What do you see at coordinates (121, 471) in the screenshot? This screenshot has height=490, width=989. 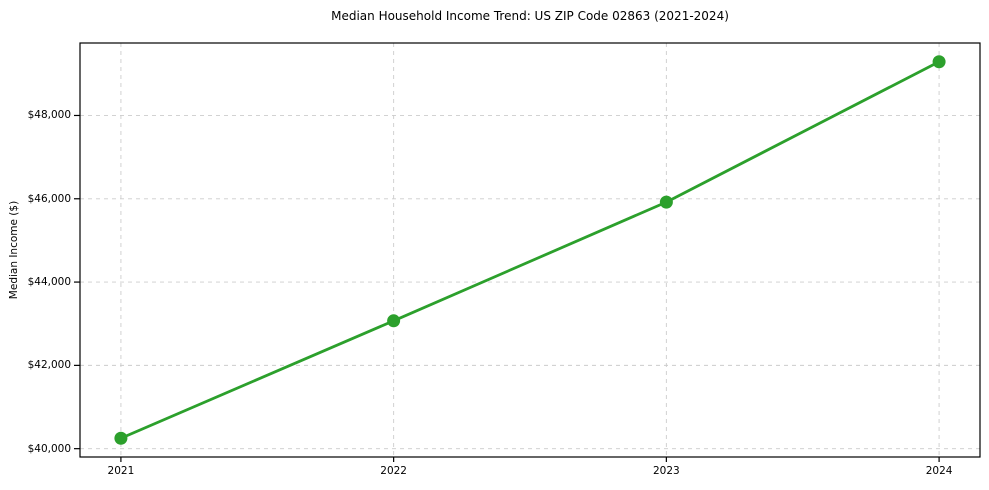 I see `x-tick-label: 2021` at bounding box center [121, 471].